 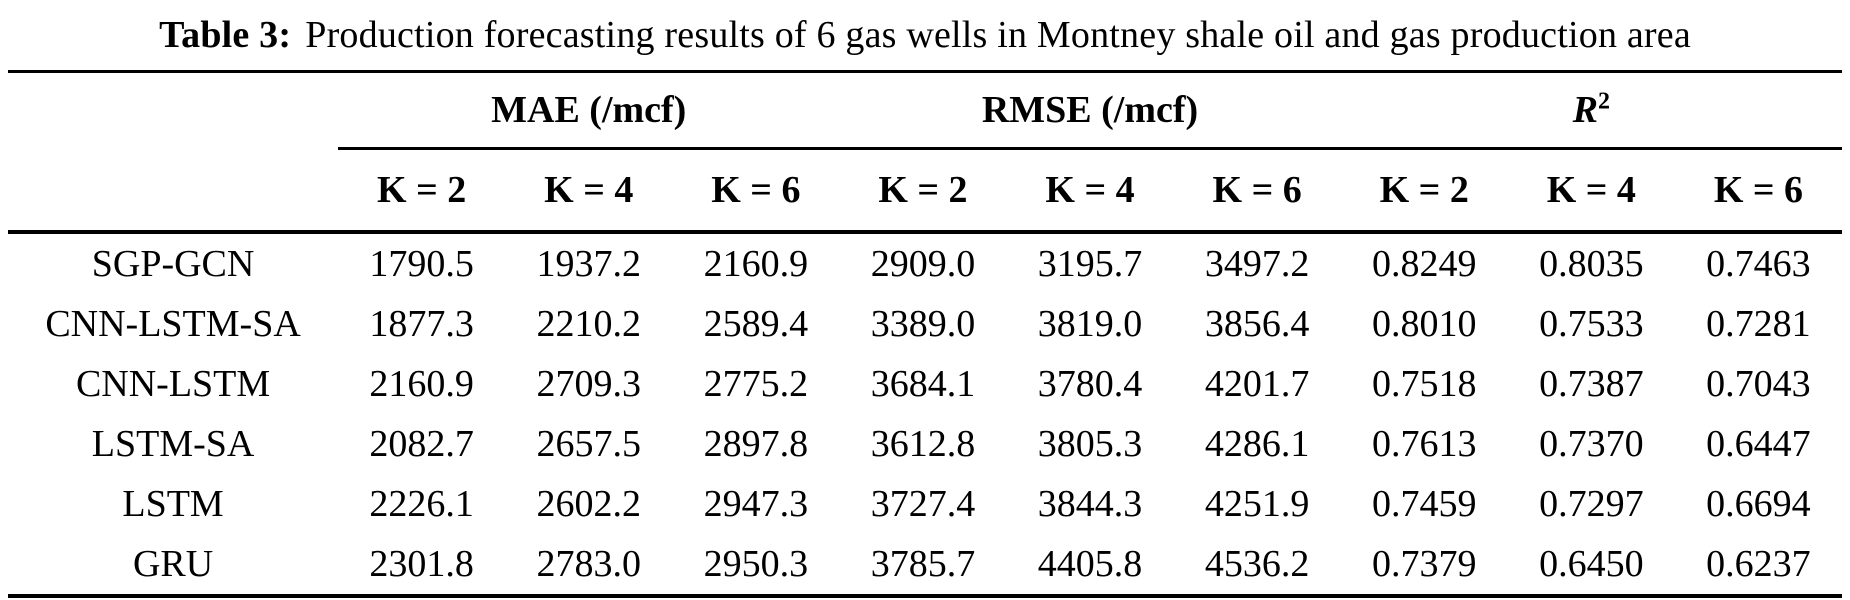 What do you see at coordinates (1257, 564) in the screenshot?
I see `cell: 4536.2` at bounding box center [1257, 564].